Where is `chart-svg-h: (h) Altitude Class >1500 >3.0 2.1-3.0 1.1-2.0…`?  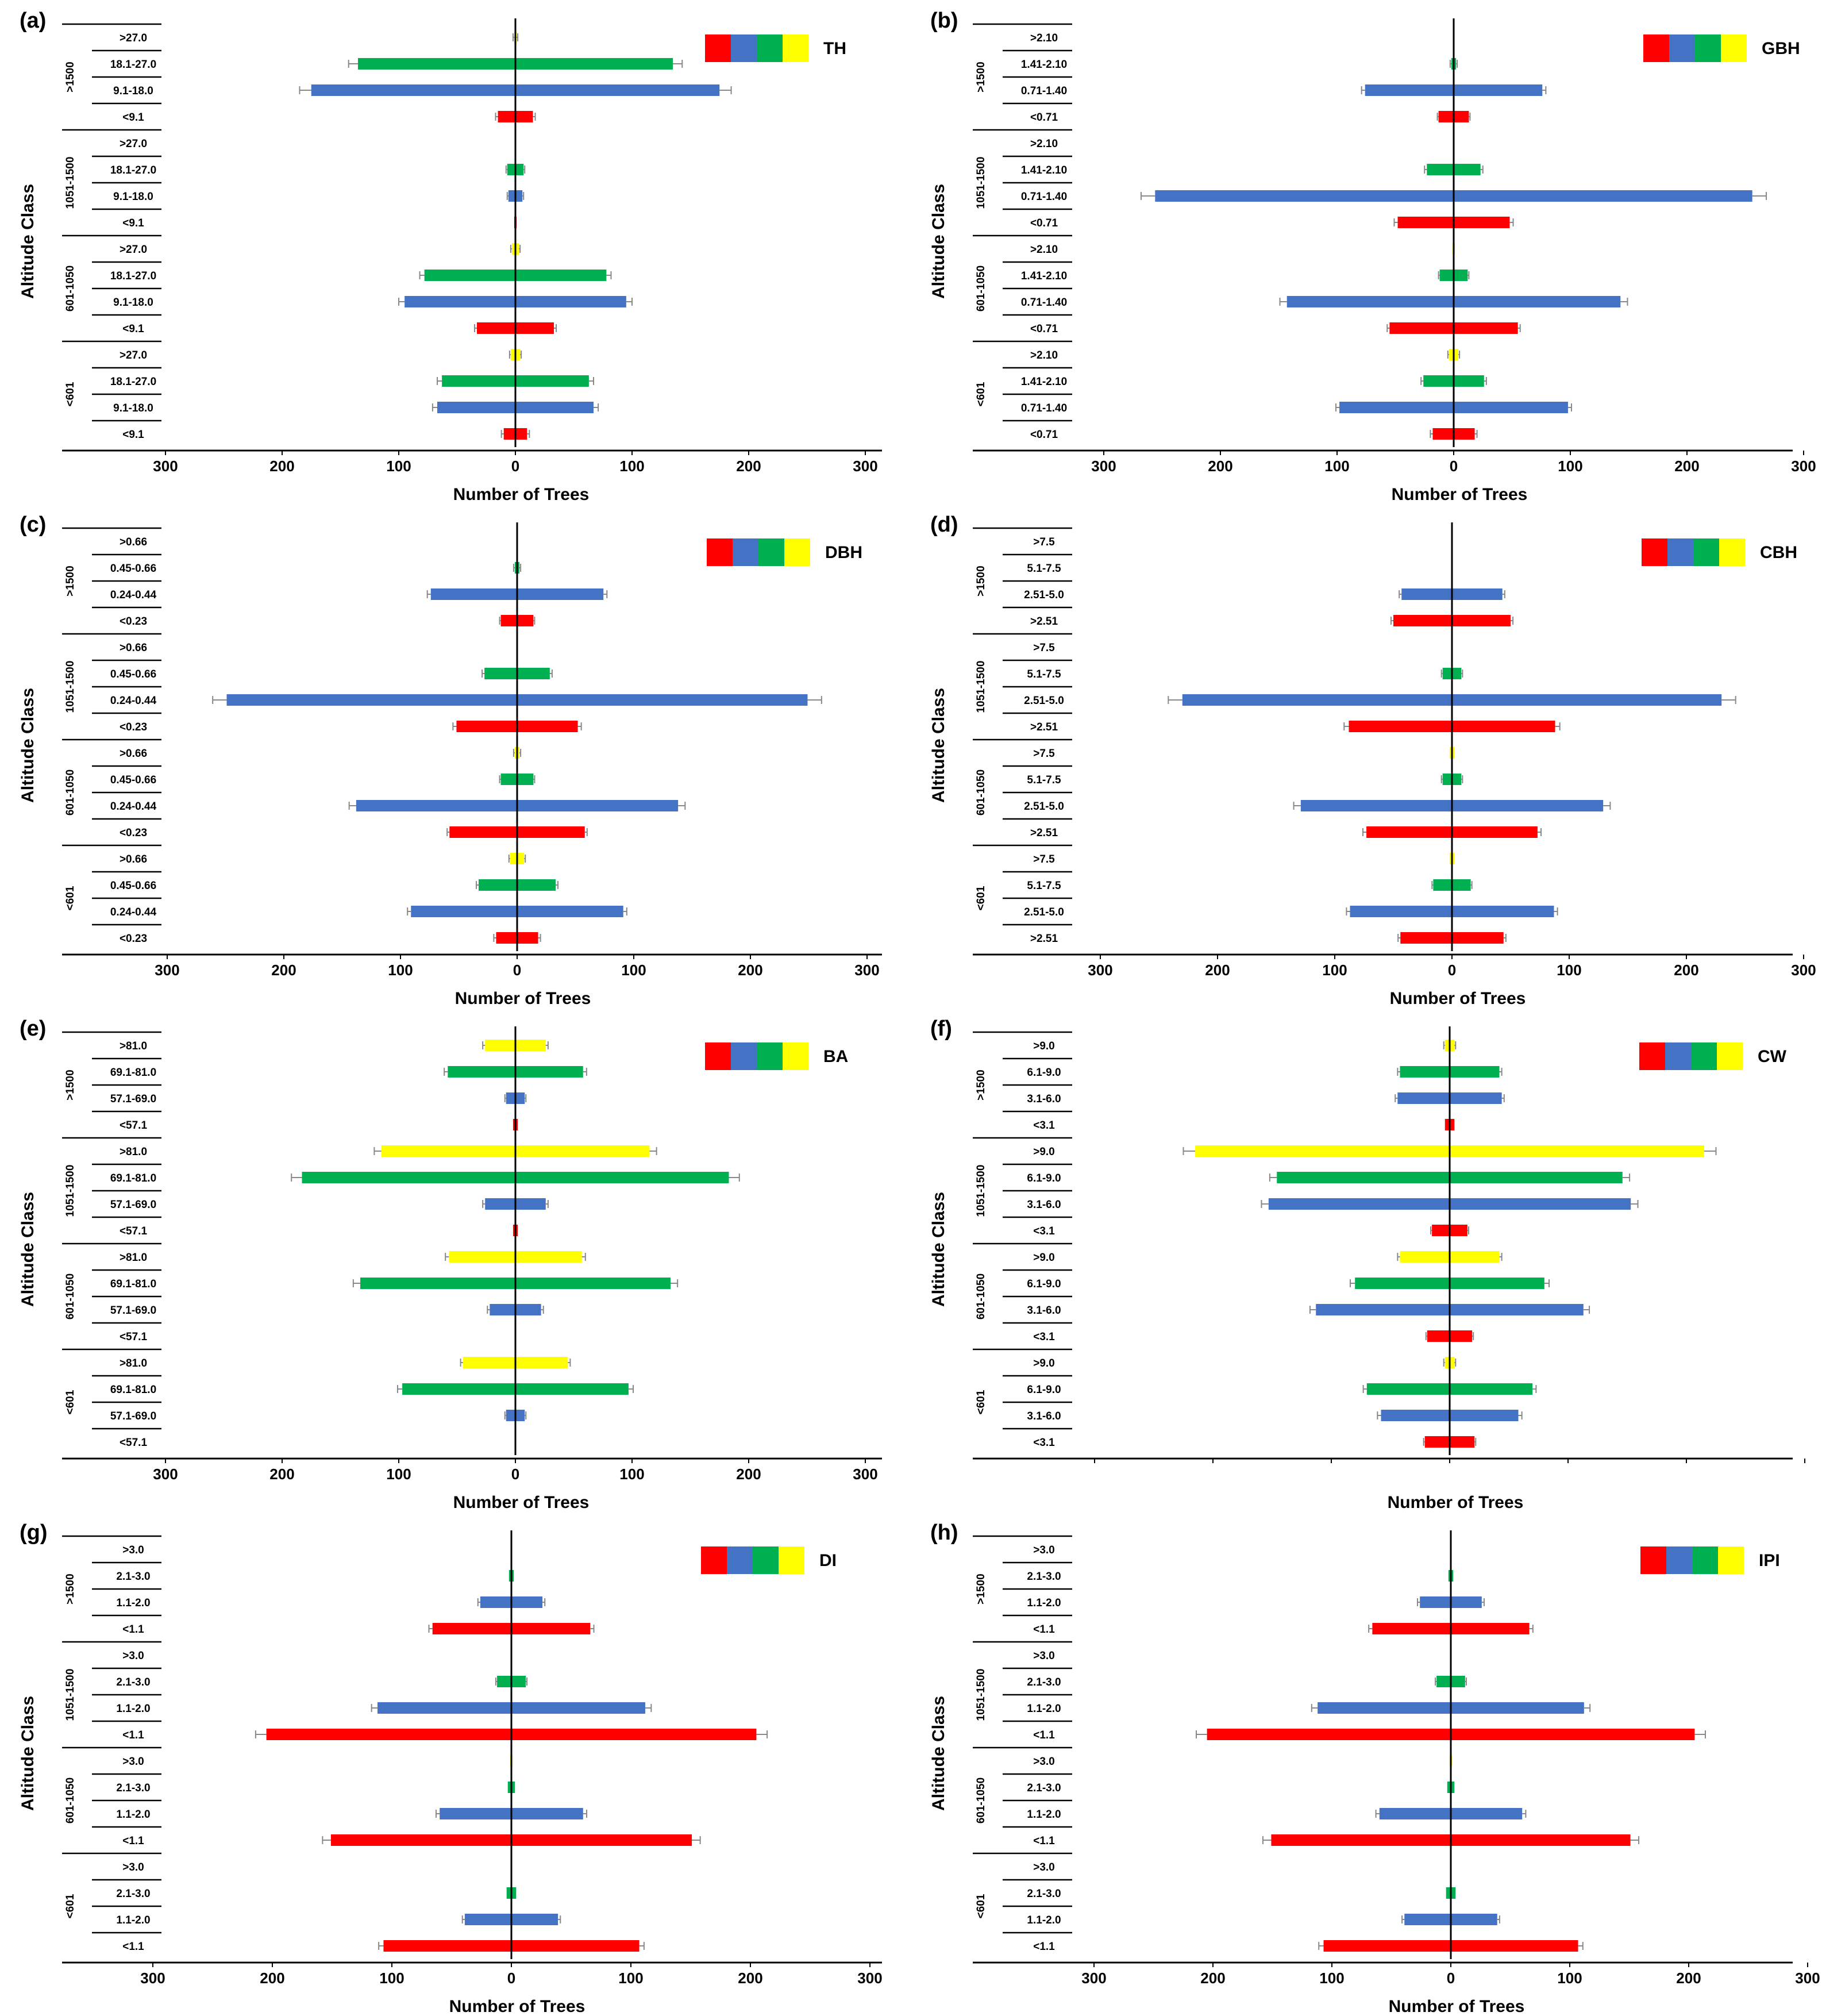 chart-svg-h: (h) Altitude Class >1500 >3.0 2.1-3.0 1.1-2.0… is located at coordinates (1374, 1769).